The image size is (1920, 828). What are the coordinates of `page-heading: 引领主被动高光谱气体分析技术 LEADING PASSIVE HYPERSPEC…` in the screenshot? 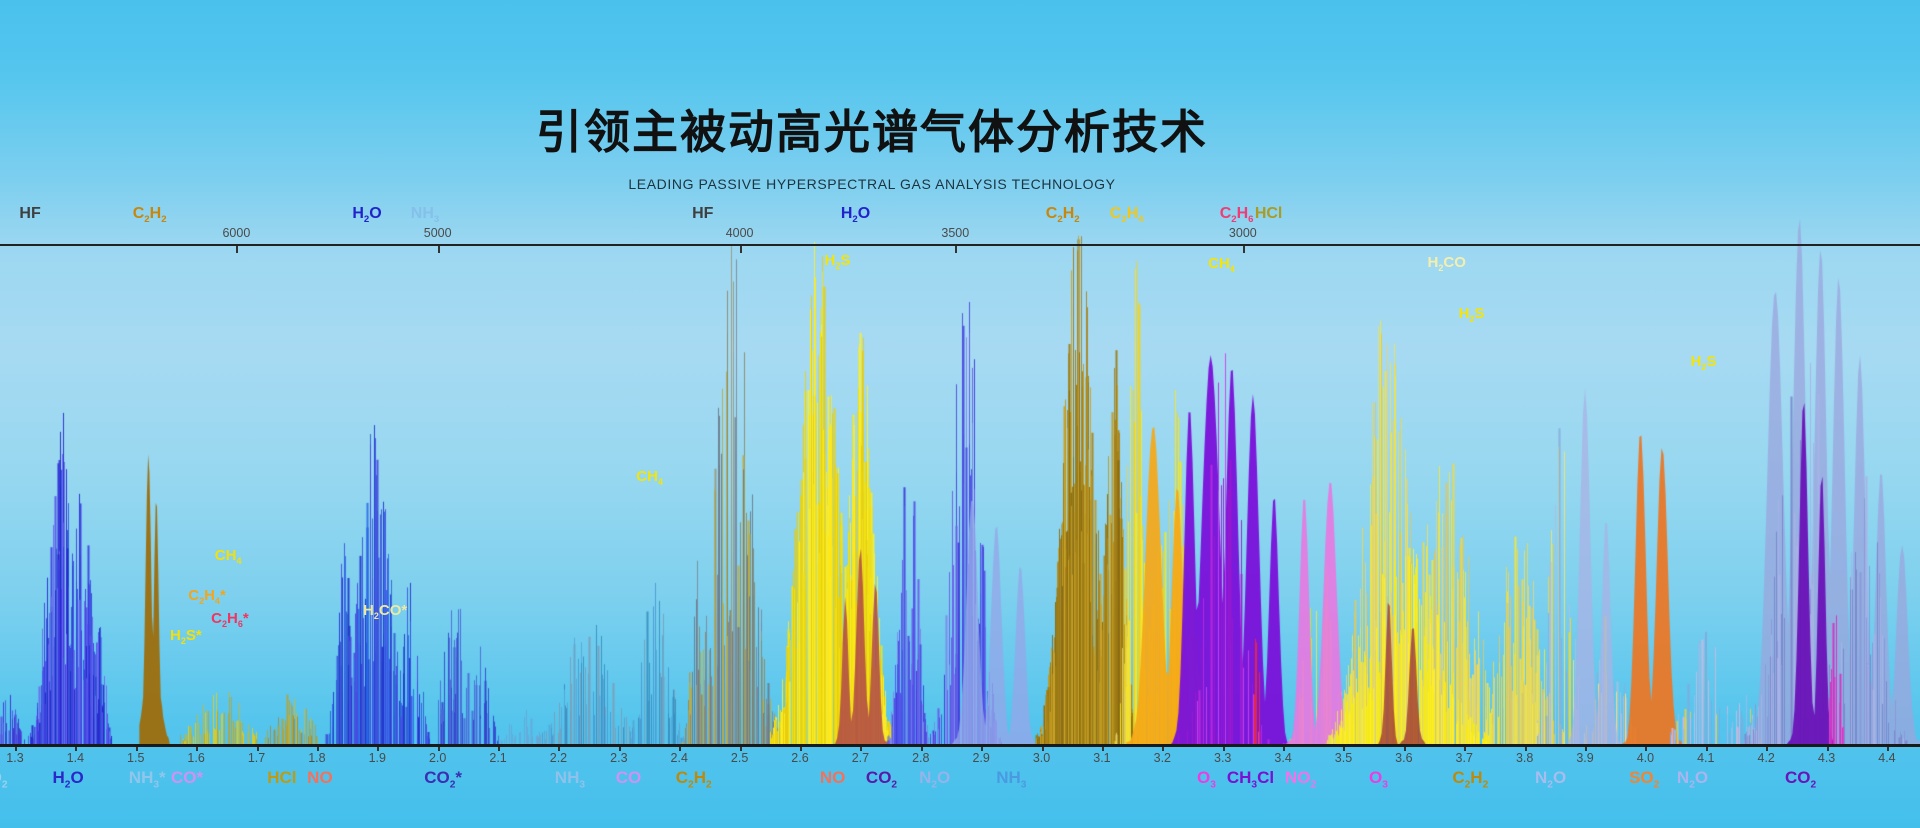 It's located at (872, 144).